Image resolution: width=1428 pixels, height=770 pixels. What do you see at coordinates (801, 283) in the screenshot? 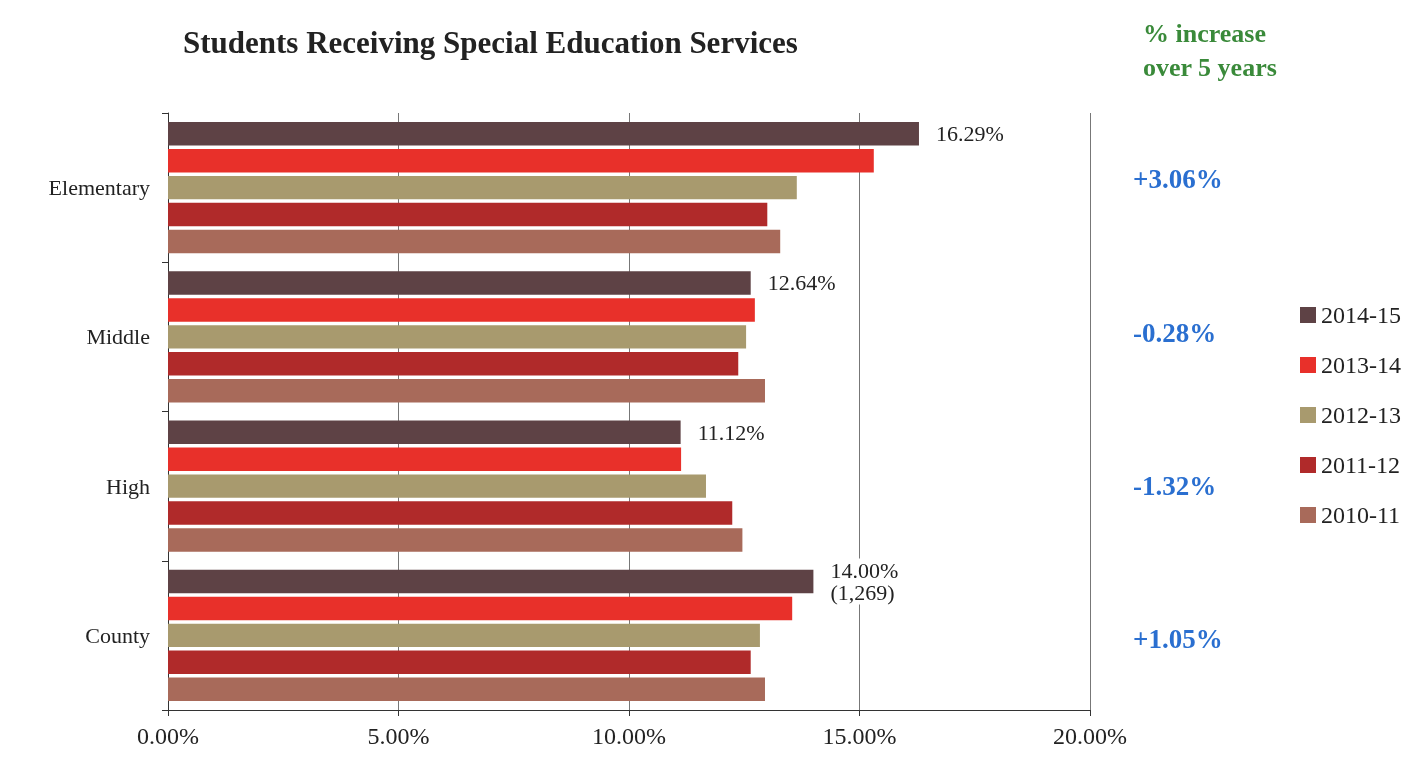
I see `data-label: 12.64%` at bounding box center [801, 283].